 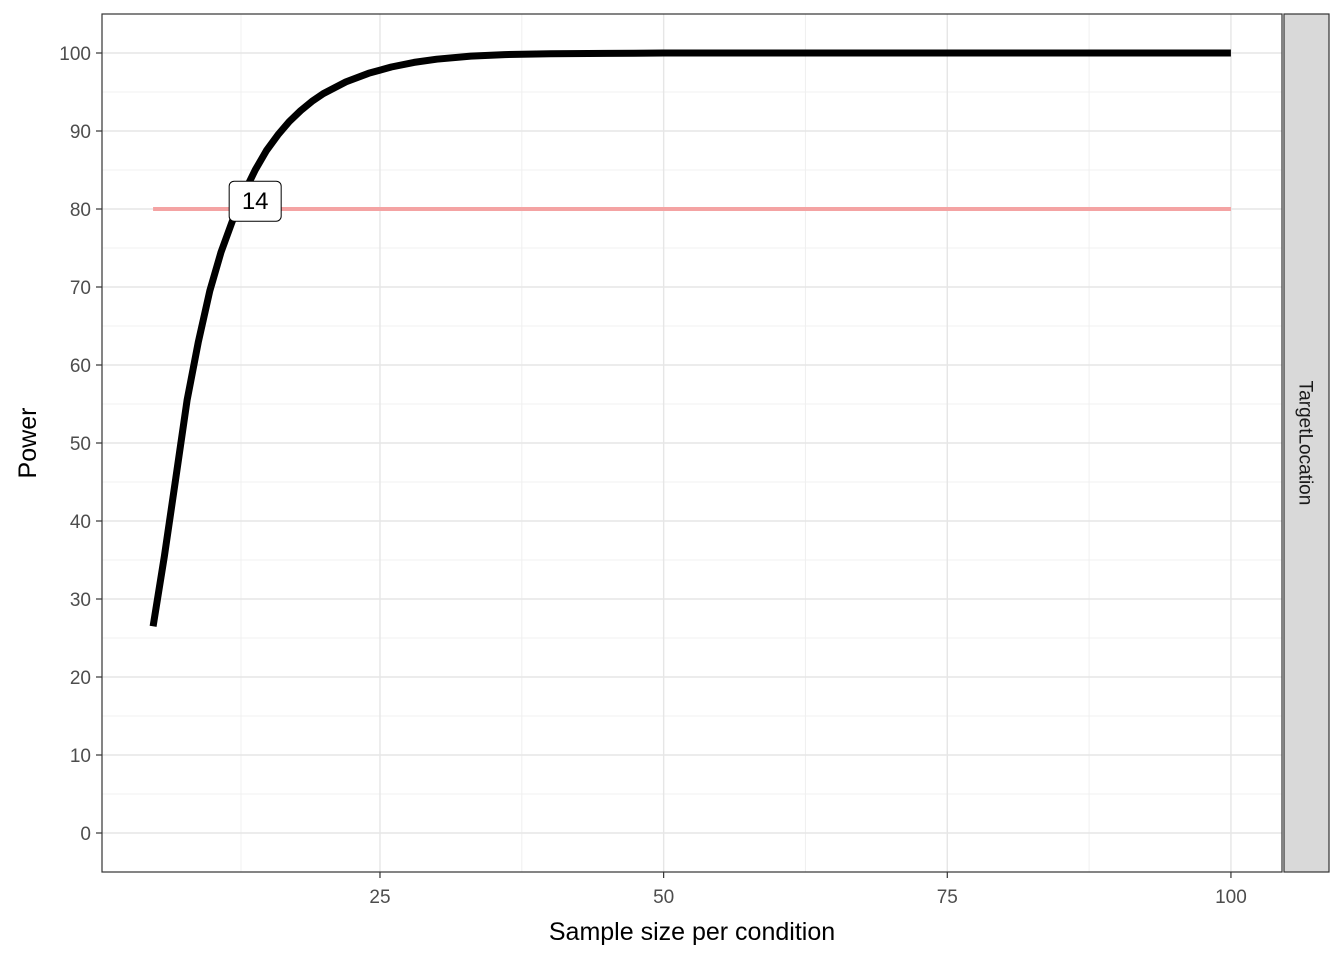 What do you see at coordinates (80, 366) in the screenshot?
I see `y-tick-label: 60` at bounding box center [80, 366].